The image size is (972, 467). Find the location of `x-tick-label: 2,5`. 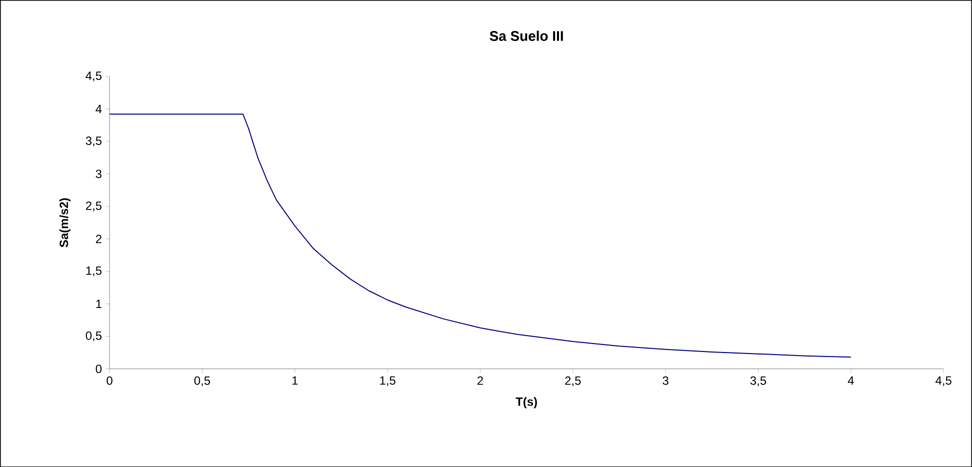

x-tick-label: 2,5 is located at coordinates (573, 381).